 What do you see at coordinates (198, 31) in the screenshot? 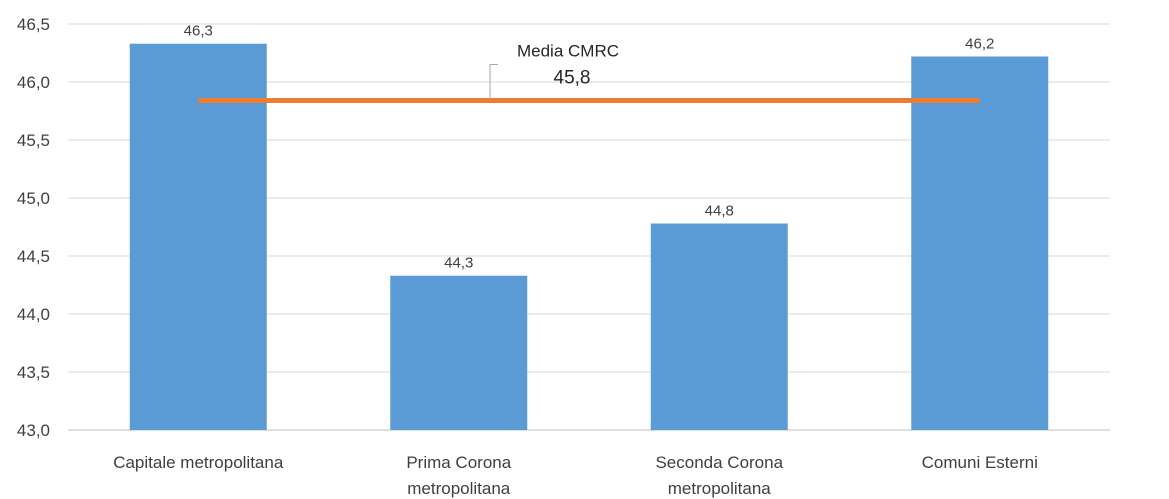
I see `data-label: 46,3` at bounding box center [198, 31].